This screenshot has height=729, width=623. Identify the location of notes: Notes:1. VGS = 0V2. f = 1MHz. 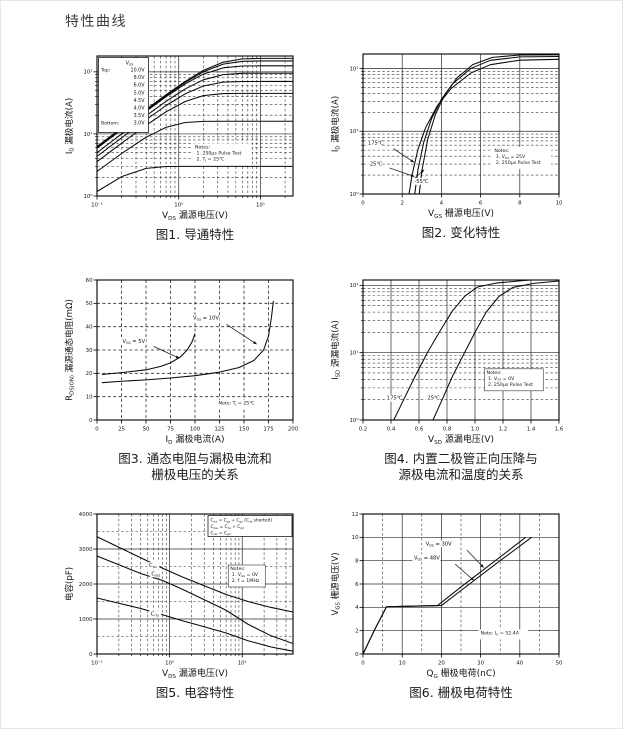
(246, 576).